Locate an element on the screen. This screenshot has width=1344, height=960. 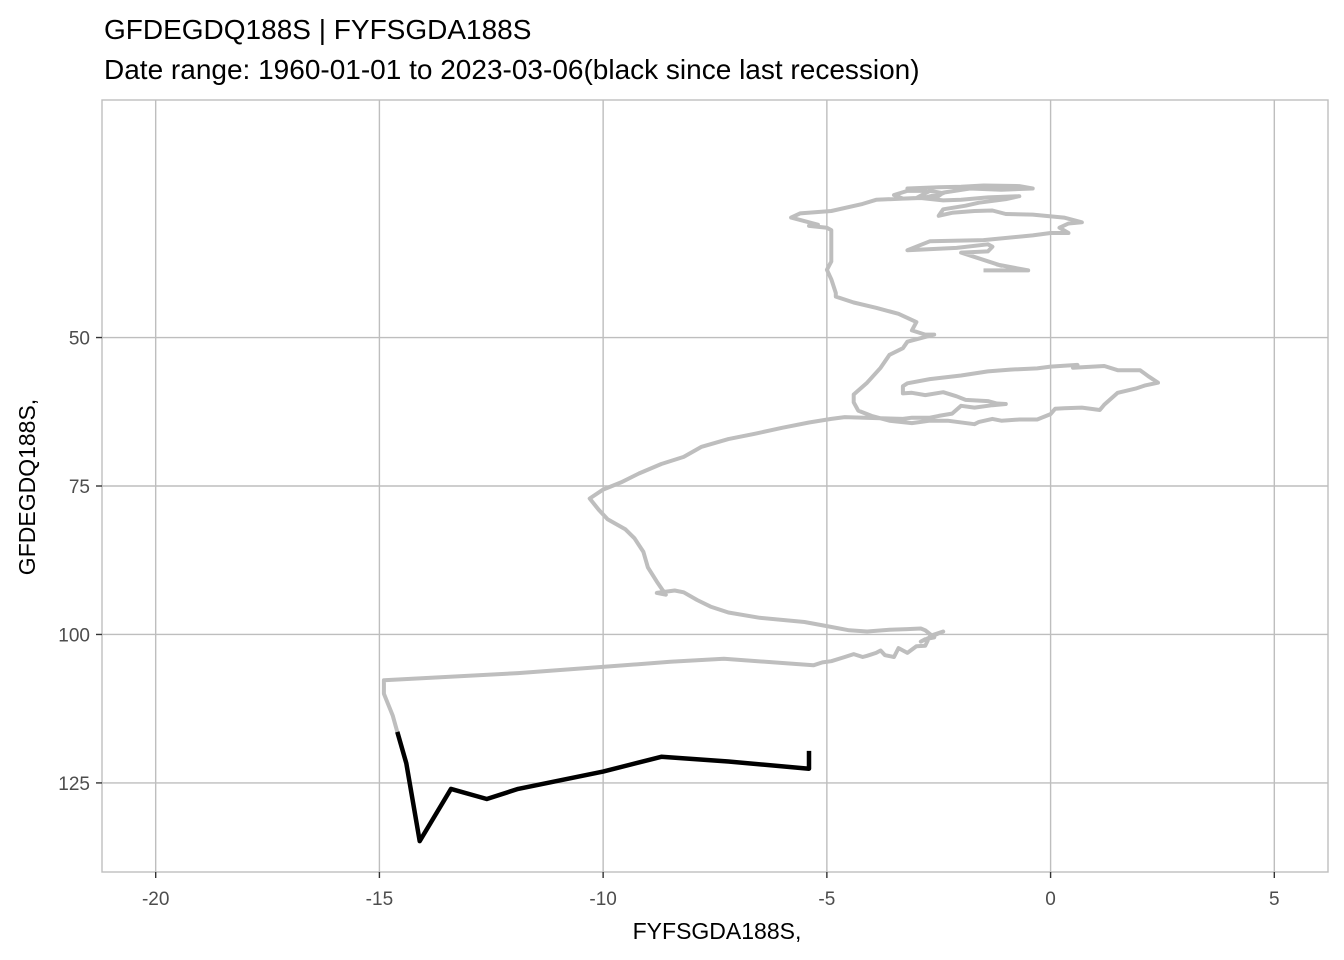
y-tick-label: 100 is located at coordinates (74, 635).